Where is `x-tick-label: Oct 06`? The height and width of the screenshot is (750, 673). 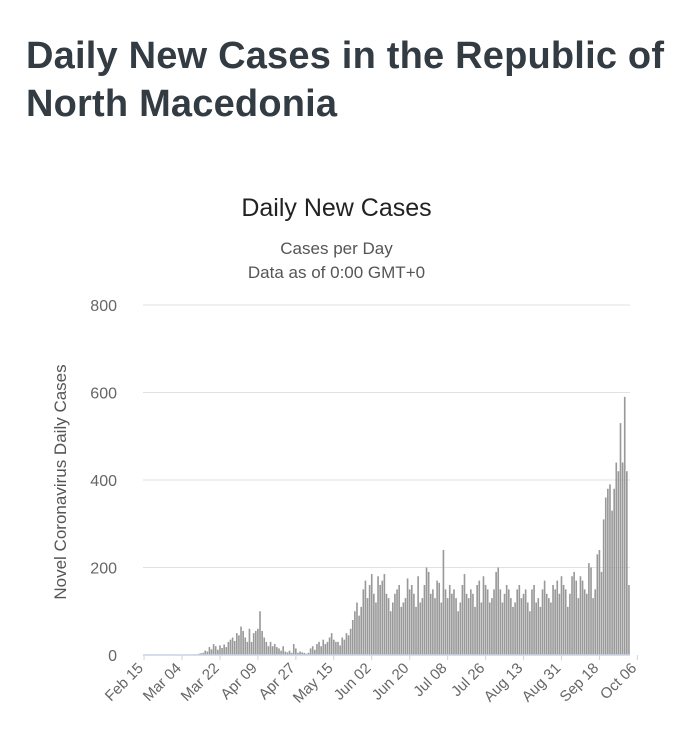 x-tick-label: Oct 06 is located at coordinates (618, 681).